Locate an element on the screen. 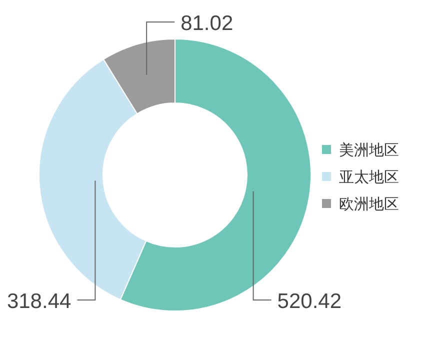  legend-label: 美洲地区 is located at coordinates (369, 150).